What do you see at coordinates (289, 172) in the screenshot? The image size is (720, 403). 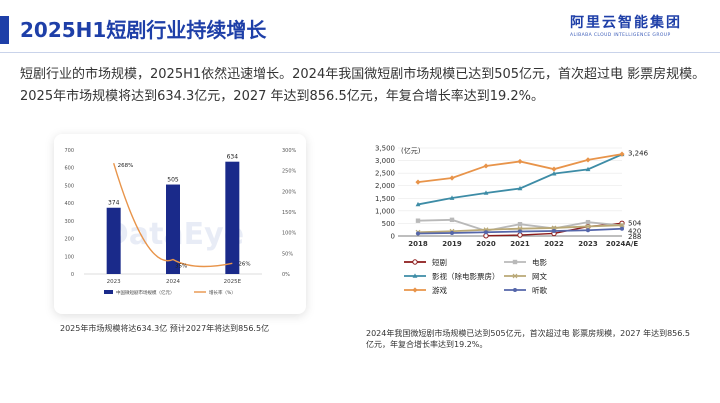 I see `y2-tick-label: 250%` at bounding box center [289, 172].